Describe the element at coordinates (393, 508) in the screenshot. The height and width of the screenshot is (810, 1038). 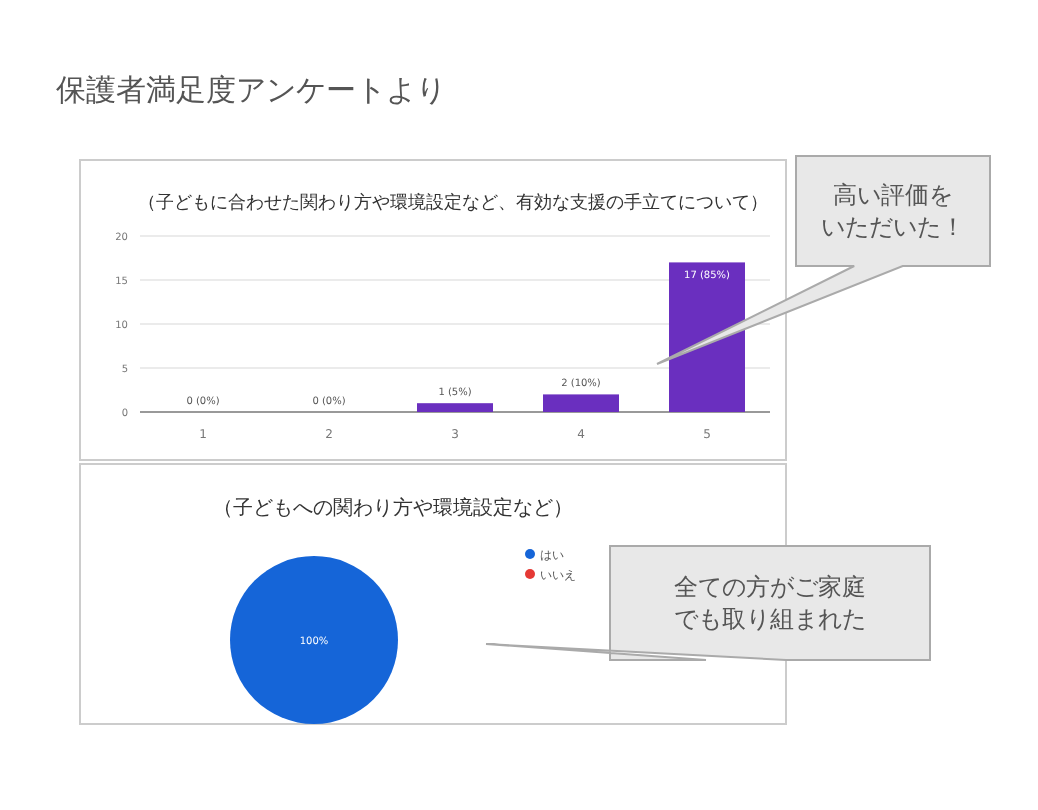
I see `chart-title: （子どもへの関わり方や環境設定など）` at that location.